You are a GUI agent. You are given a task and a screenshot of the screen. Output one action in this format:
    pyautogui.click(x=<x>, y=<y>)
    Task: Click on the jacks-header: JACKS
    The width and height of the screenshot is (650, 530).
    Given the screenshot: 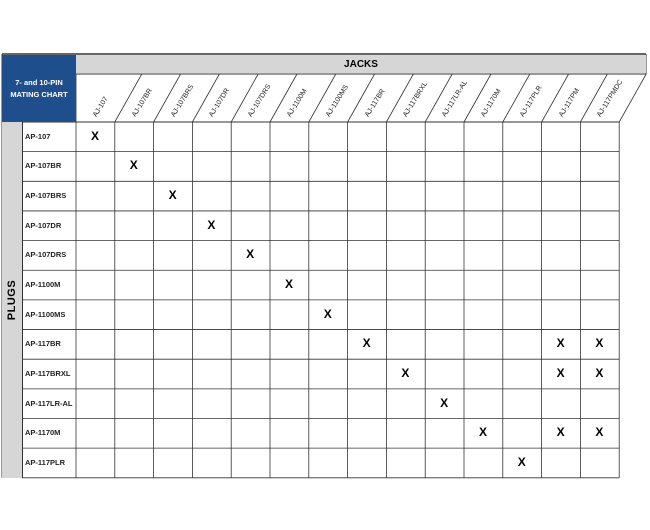 What is the action you would take?
    pyautogui.click(x=361, y=64)
    